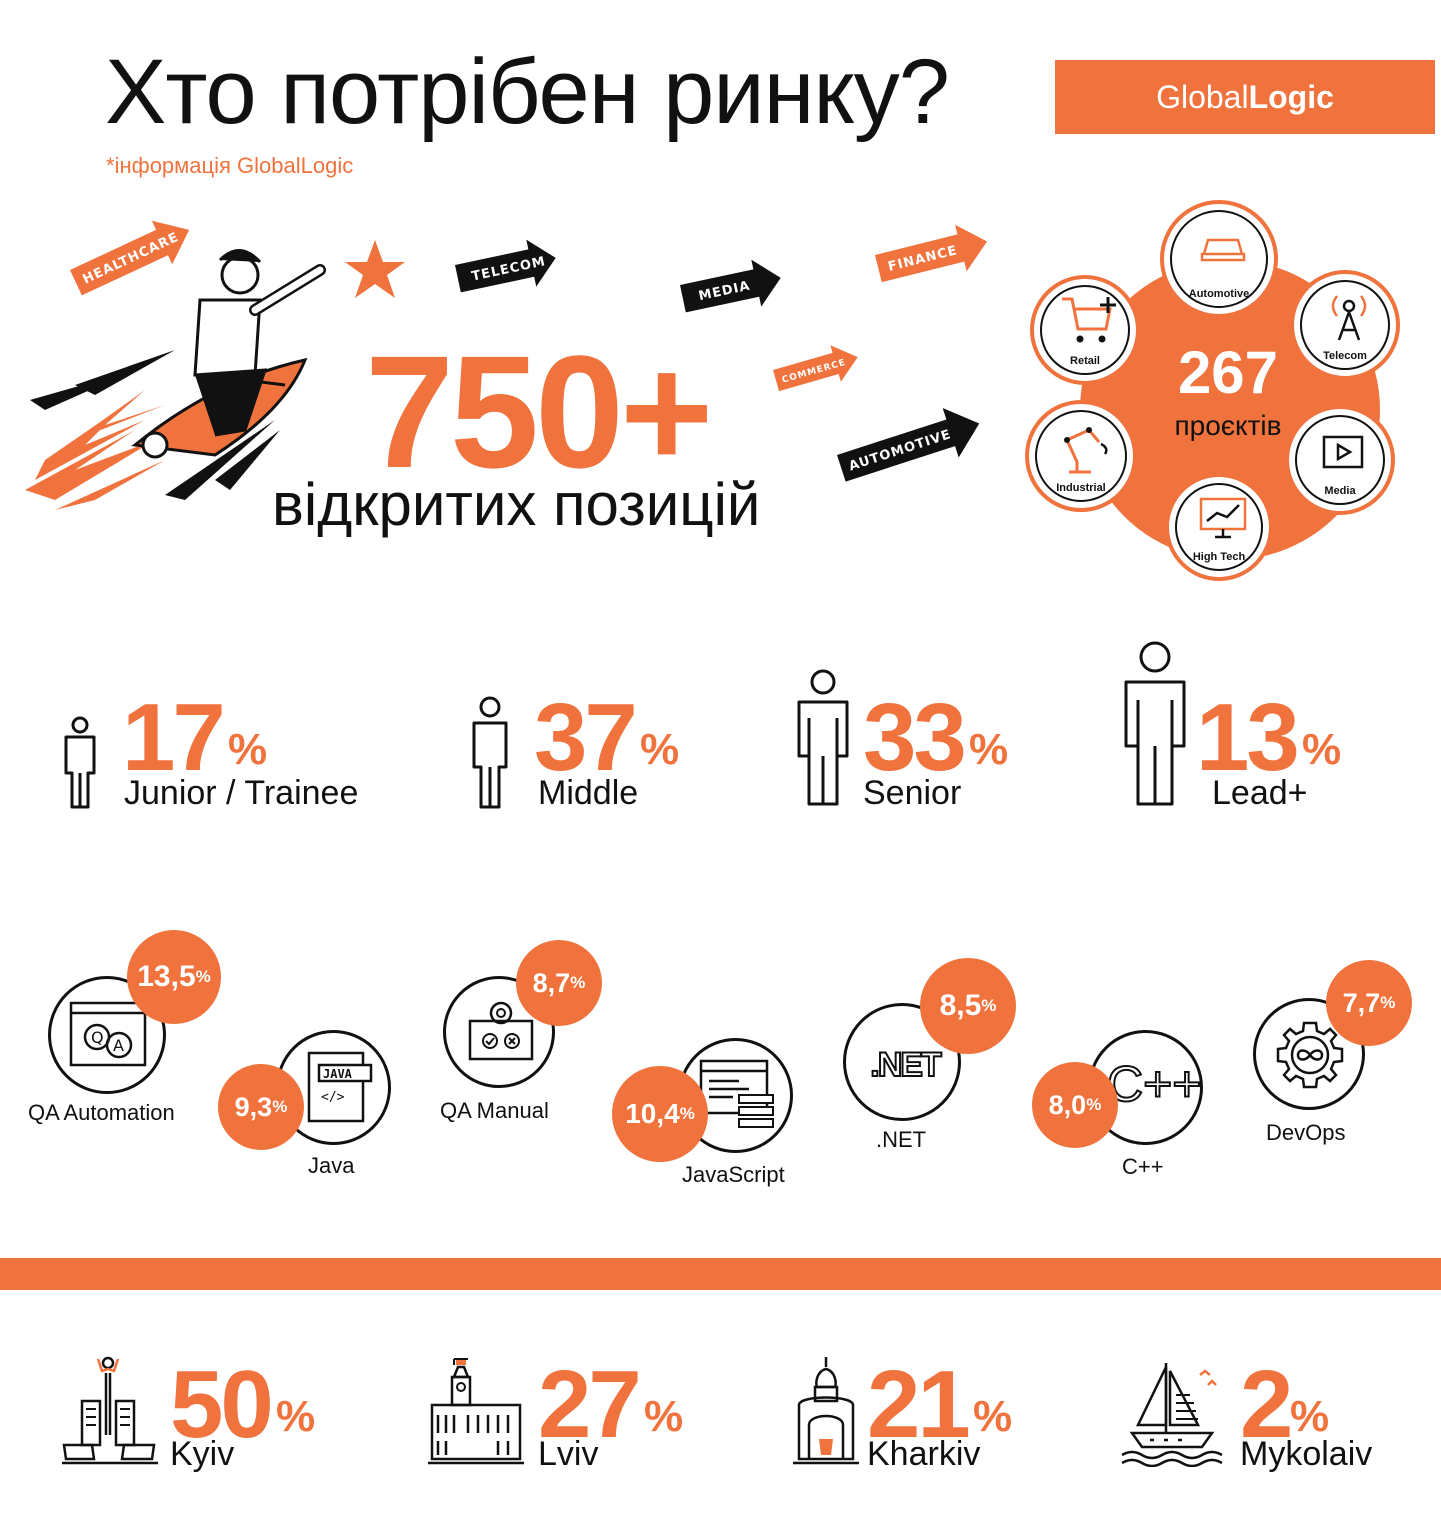 This screenshot has height=1520, width=1441. Describe the element at coordinates (1089, 320) in the screenshot. I see `cart-icon` at that location.